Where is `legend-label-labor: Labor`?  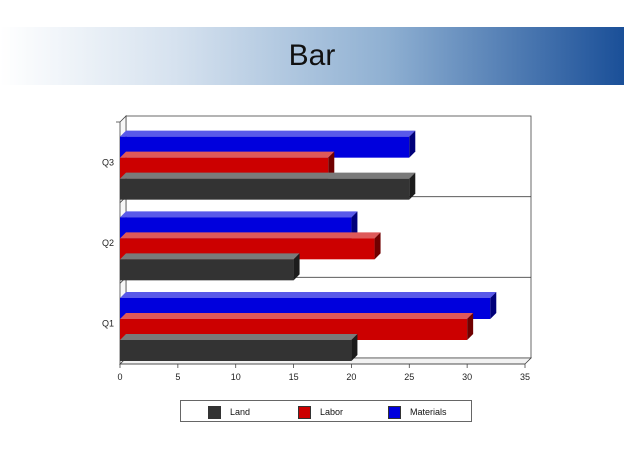 legend-label-labor: Labor is located at coordinates (332, 412).